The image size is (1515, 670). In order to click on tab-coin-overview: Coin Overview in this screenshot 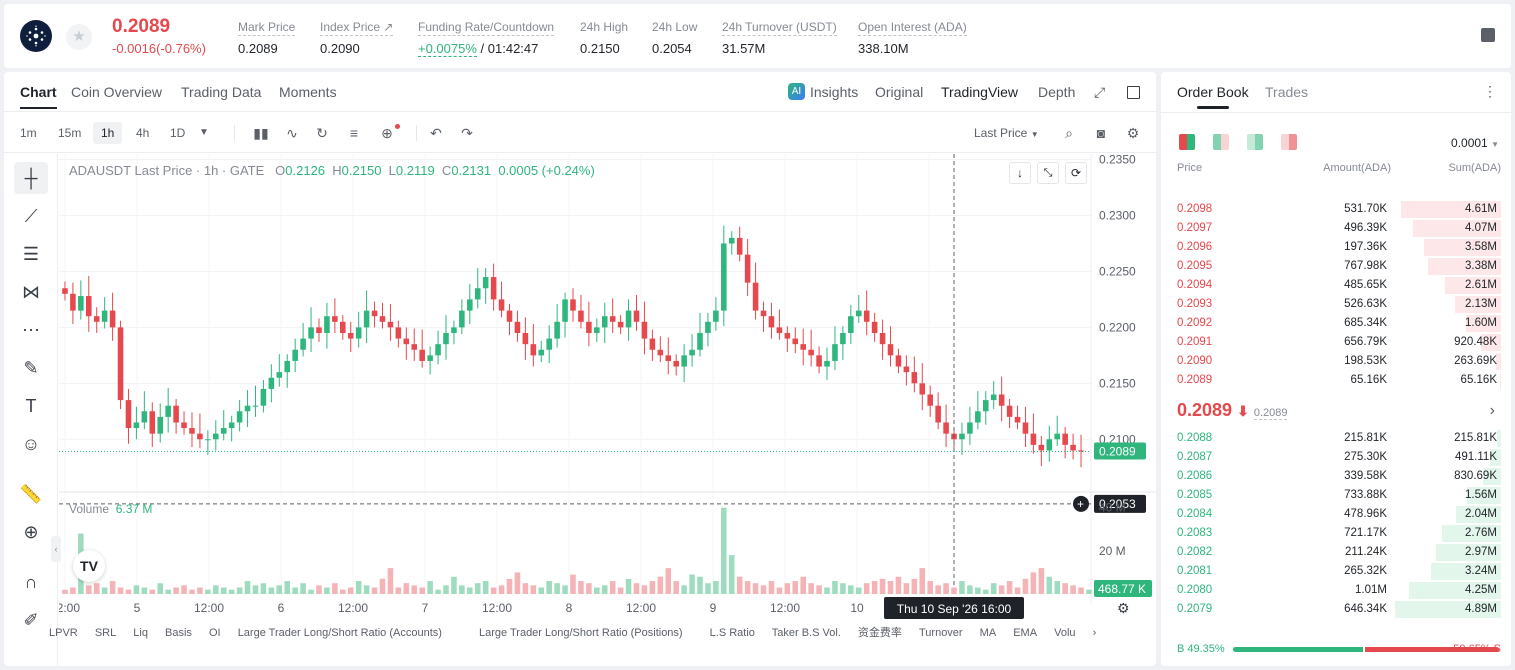, I will do `click(117, 92)`.